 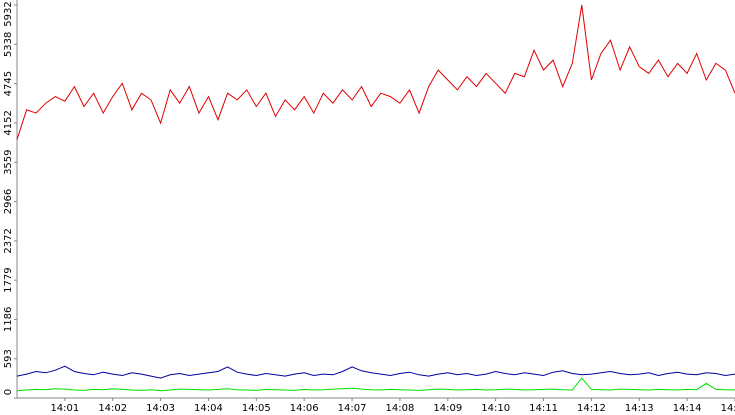 What do you see at coordinates (400, 408) in the screenshot?
I see `x-tick-label: 14:08` at bounding box center [400, 408].